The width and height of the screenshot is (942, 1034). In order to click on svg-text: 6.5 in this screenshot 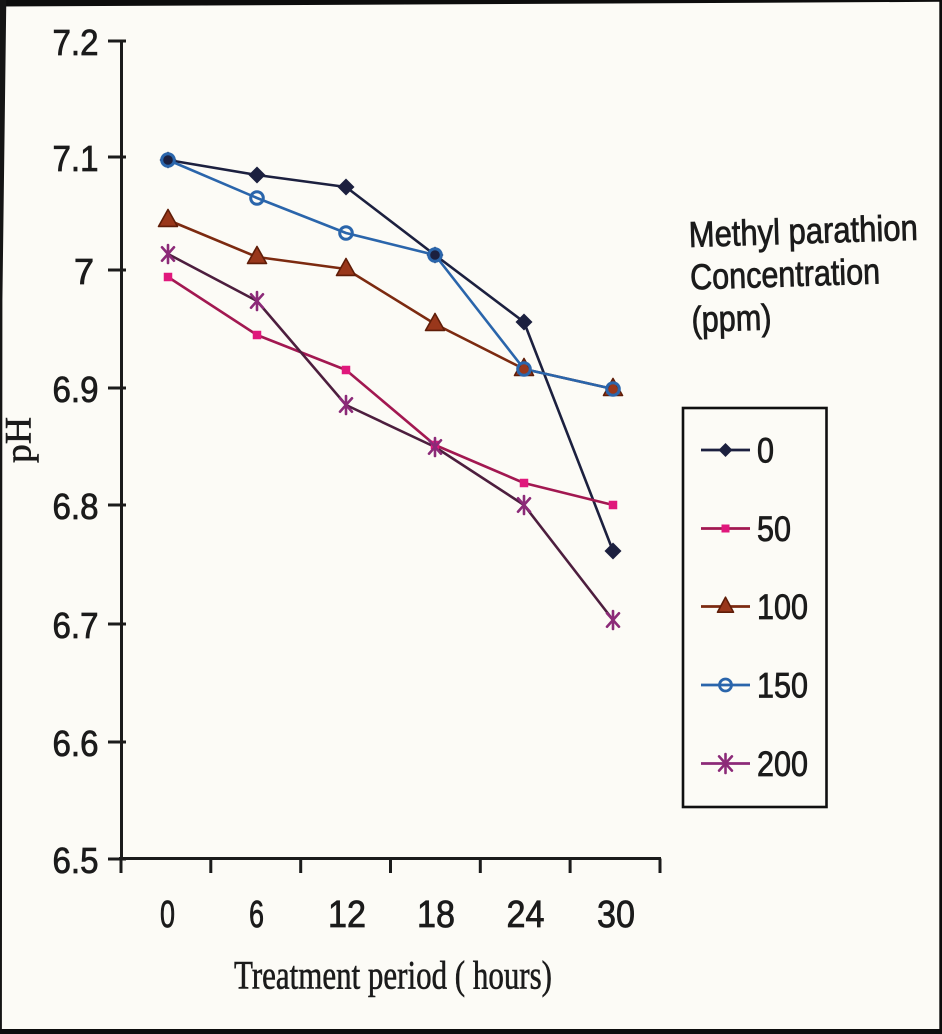, I will do `click(76, 860)`.